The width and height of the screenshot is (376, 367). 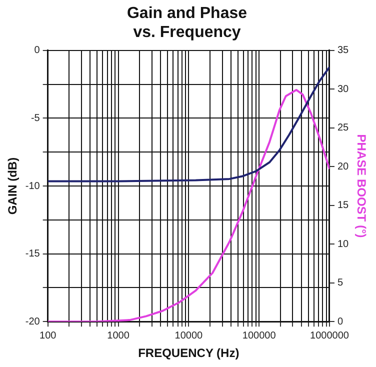 I want to click on y2-tick-label: 0, so click(x=340, y=322).